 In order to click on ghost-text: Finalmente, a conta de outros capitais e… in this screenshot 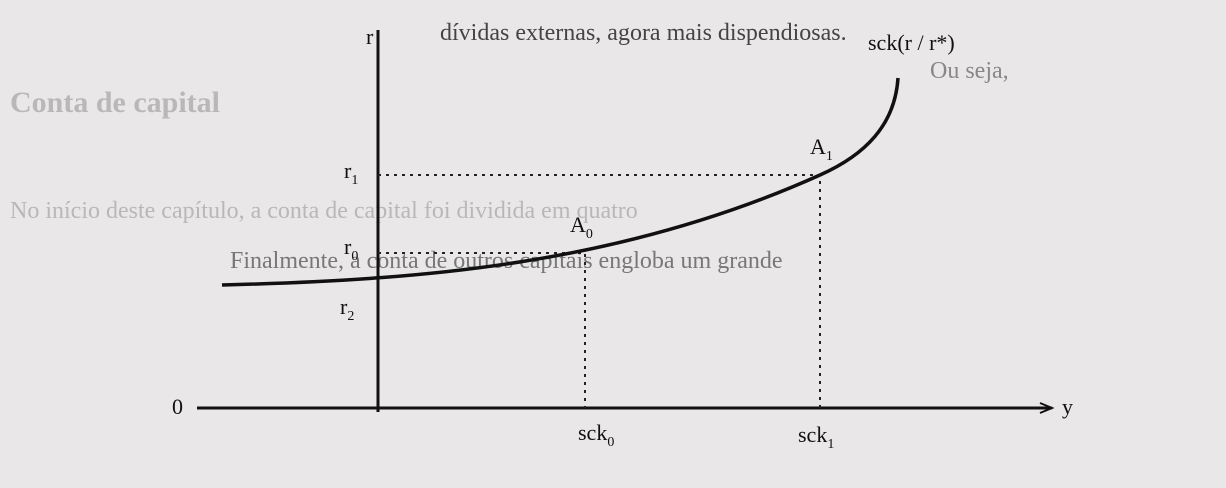, I will do `click(506, 261)`.